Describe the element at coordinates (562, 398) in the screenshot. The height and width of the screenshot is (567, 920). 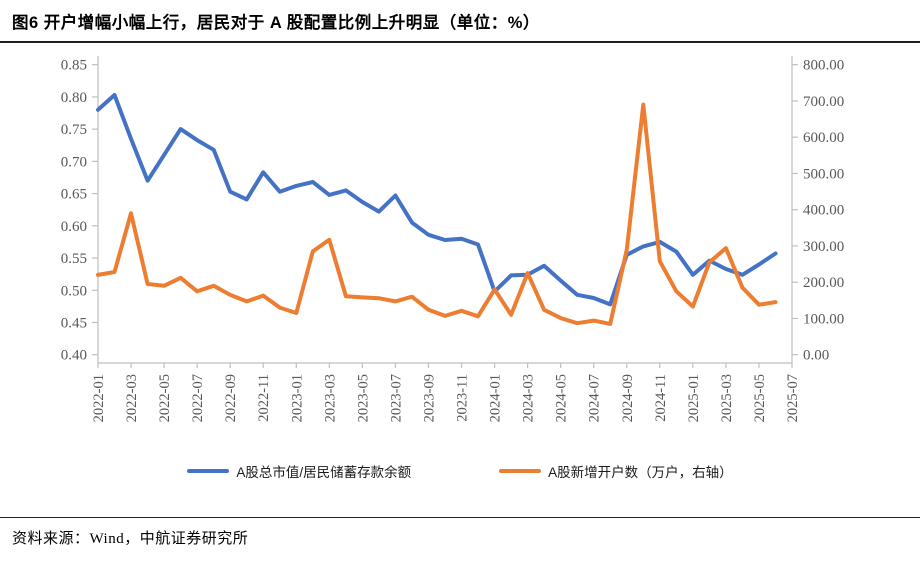
I see `x-axis-label: 2024-05` at that location.